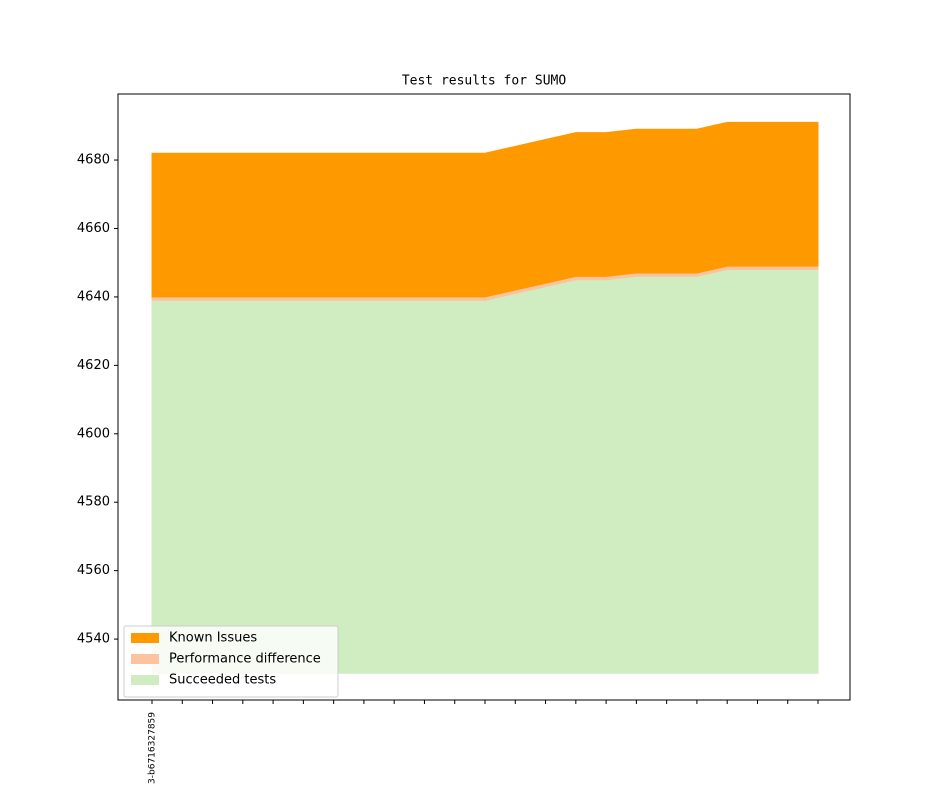 This screenshot has height=787, width=944. I want to click on legend-label: Succeeded tests, so click(222, 680).